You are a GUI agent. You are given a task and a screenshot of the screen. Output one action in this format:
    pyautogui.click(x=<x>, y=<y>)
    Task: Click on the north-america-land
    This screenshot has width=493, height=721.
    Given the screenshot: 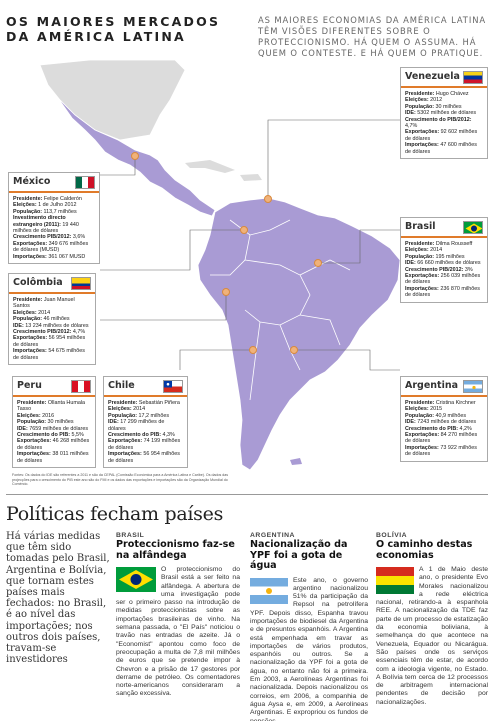 What is the action you would take?
    pyautogui.click(x=112, y=100)
    